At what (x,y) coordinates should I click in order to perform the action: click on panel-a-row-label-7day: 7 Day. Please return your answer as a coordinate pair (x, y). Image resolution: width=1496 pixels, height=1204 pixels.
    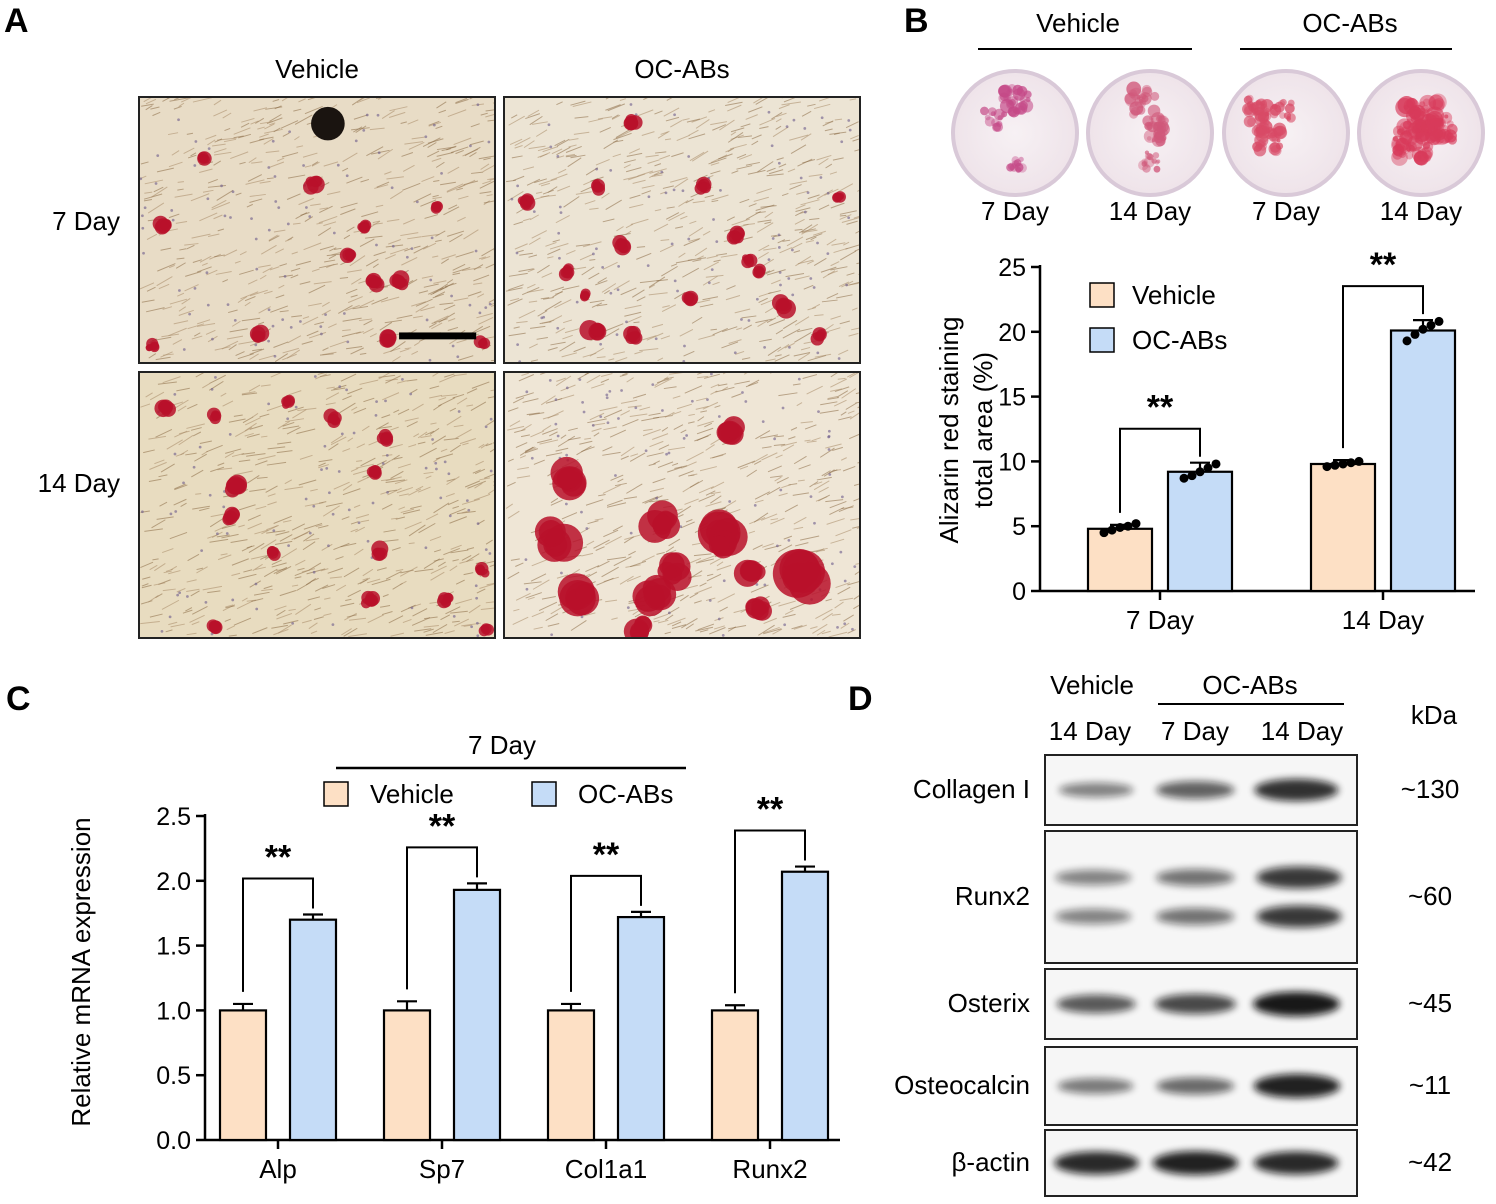
    Looking at the image, I should click on (86, 221).